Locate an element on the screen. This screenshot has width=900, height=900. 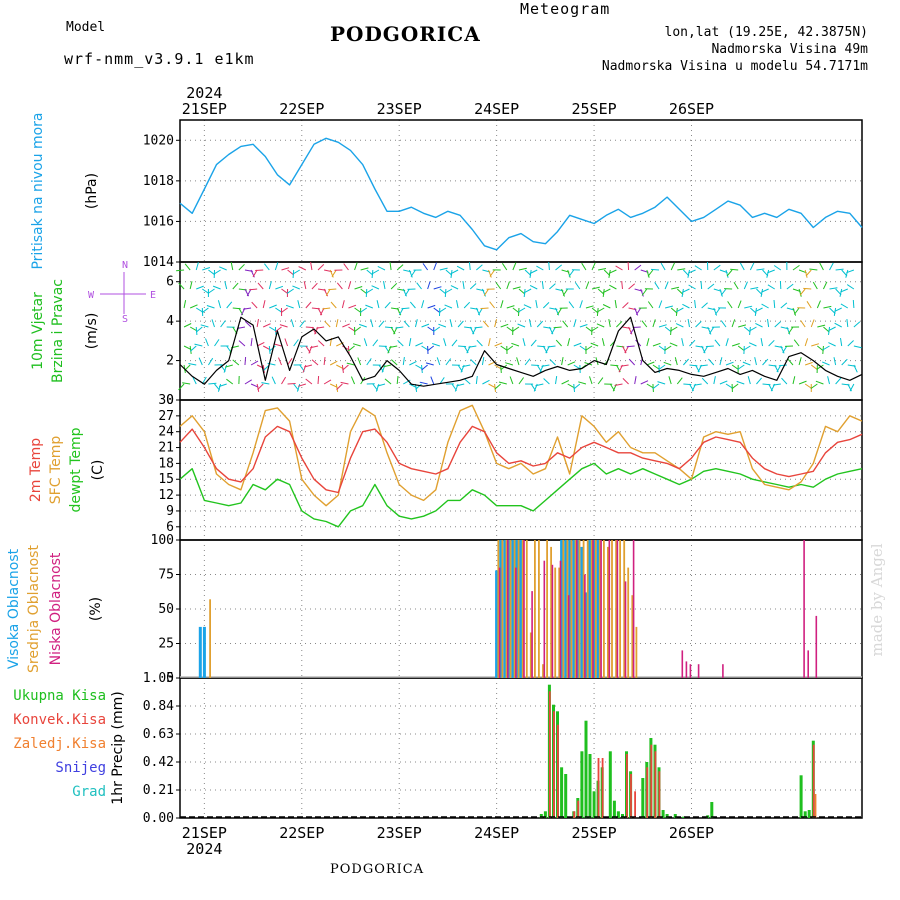
top-day-label: 22SEP is located at coordinates (301, 109).